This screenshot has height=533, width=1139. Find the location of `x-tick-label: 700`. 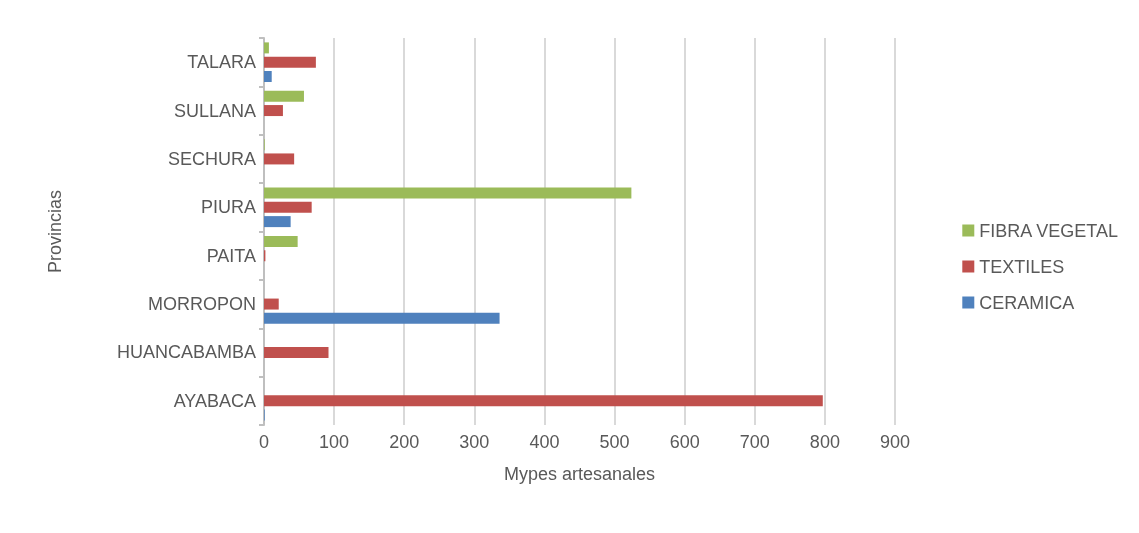

x-tick-label: 700 is located at coordinates (754, 442).